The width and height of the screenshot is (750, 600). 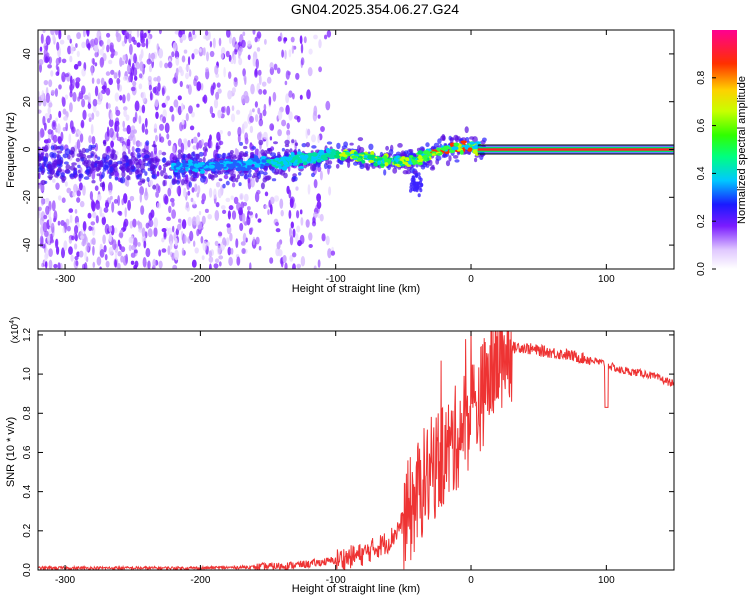 What do you see at coordinates (724, 149) in the screenshot?
I see `colorbar-gradient` at bounding box center [724, 149].